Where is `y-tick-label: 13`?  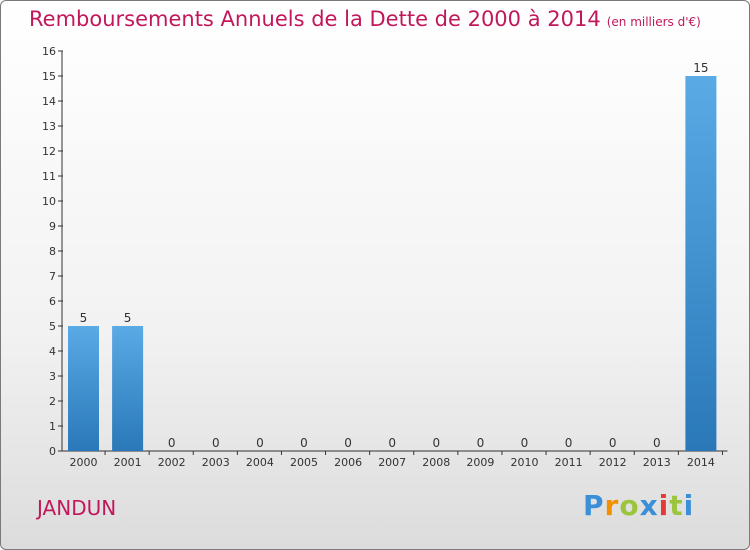 y-tick-label: 13 is located at coordinates (49, 126).